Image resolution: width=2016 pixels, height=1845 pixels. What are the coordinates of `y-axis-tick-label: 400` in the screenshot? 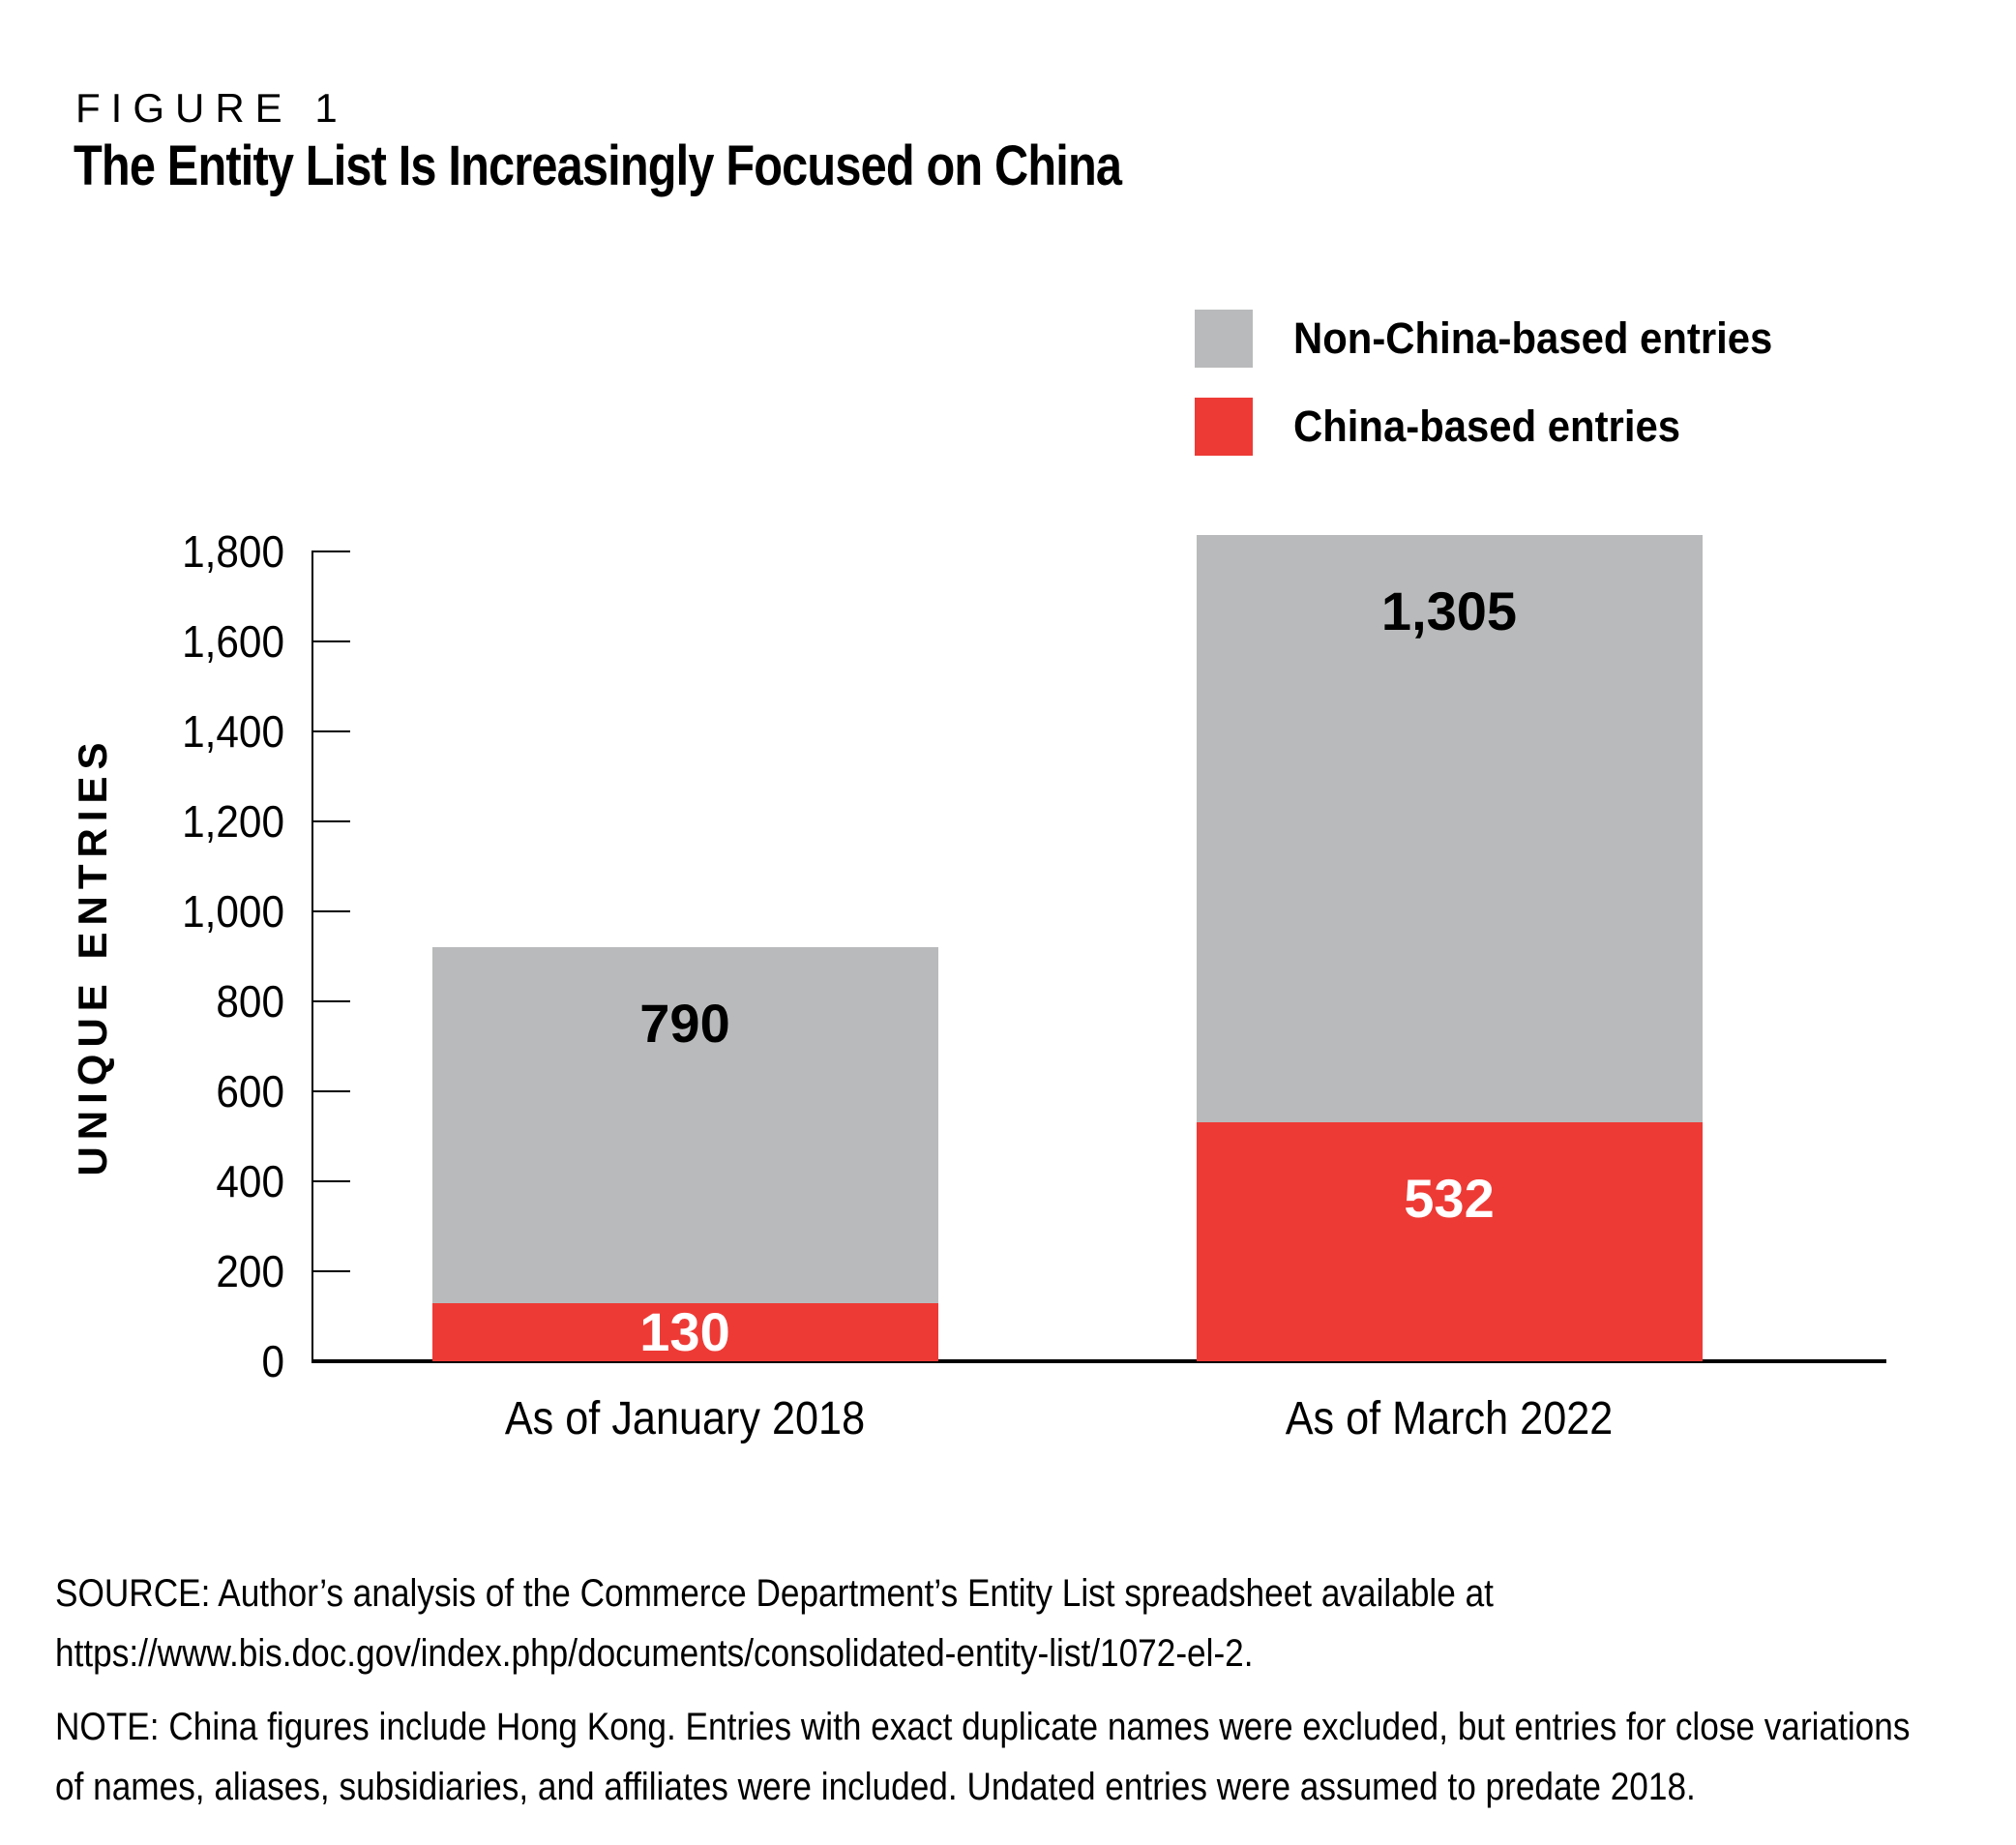 It's located at (250, 1181).